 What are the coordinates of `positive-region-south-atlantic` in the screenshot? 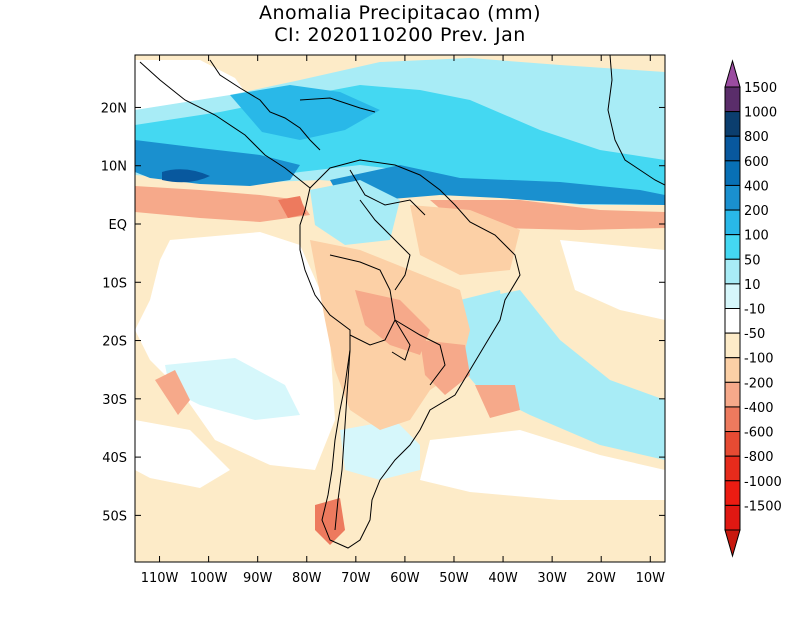 It's located at (560, 375).